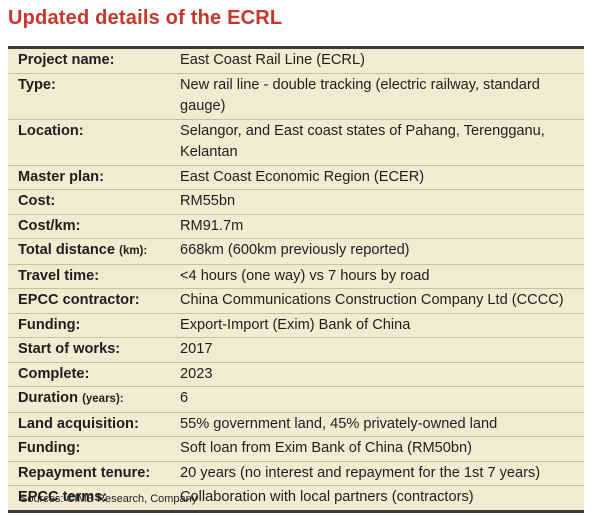  Describe the element at coordinates (37, 201) in the screenshot. I see `row-label: Cost:` at that location.